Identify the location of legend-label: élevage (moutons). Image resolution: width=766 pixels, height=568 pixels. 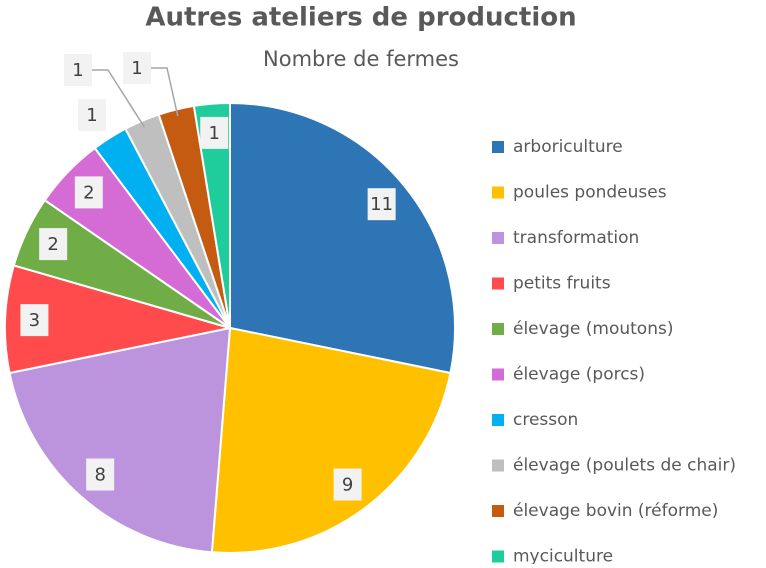
(593, 329).